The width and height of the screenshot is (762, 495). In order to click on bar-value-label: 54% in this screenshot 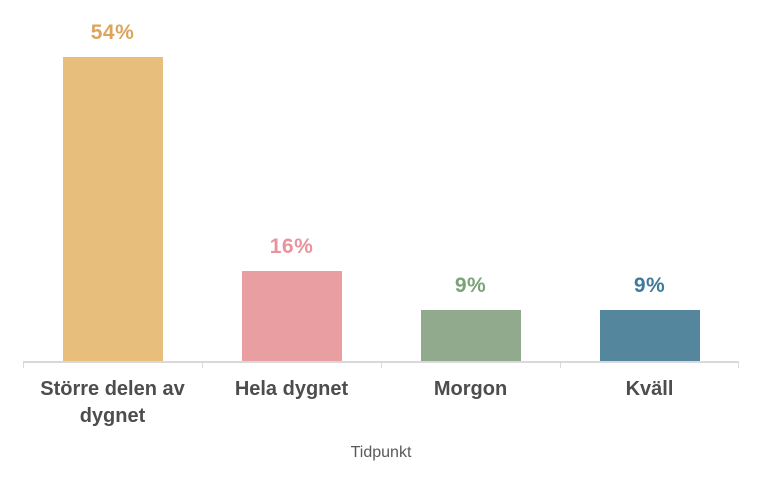, I will do `click(112, 32)`.